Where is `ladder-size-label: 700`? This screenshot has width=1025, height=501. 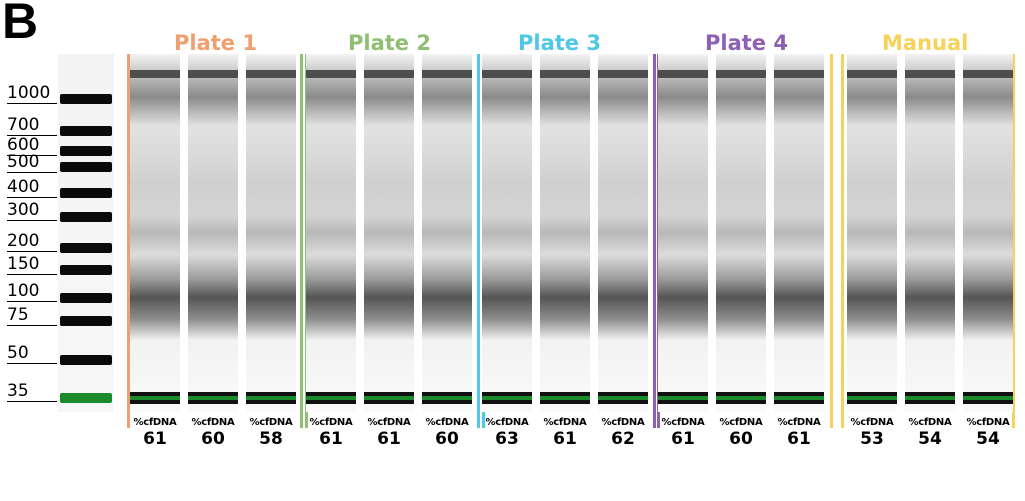
ladder-size-label: 700 is located at coordinates (23, 125).